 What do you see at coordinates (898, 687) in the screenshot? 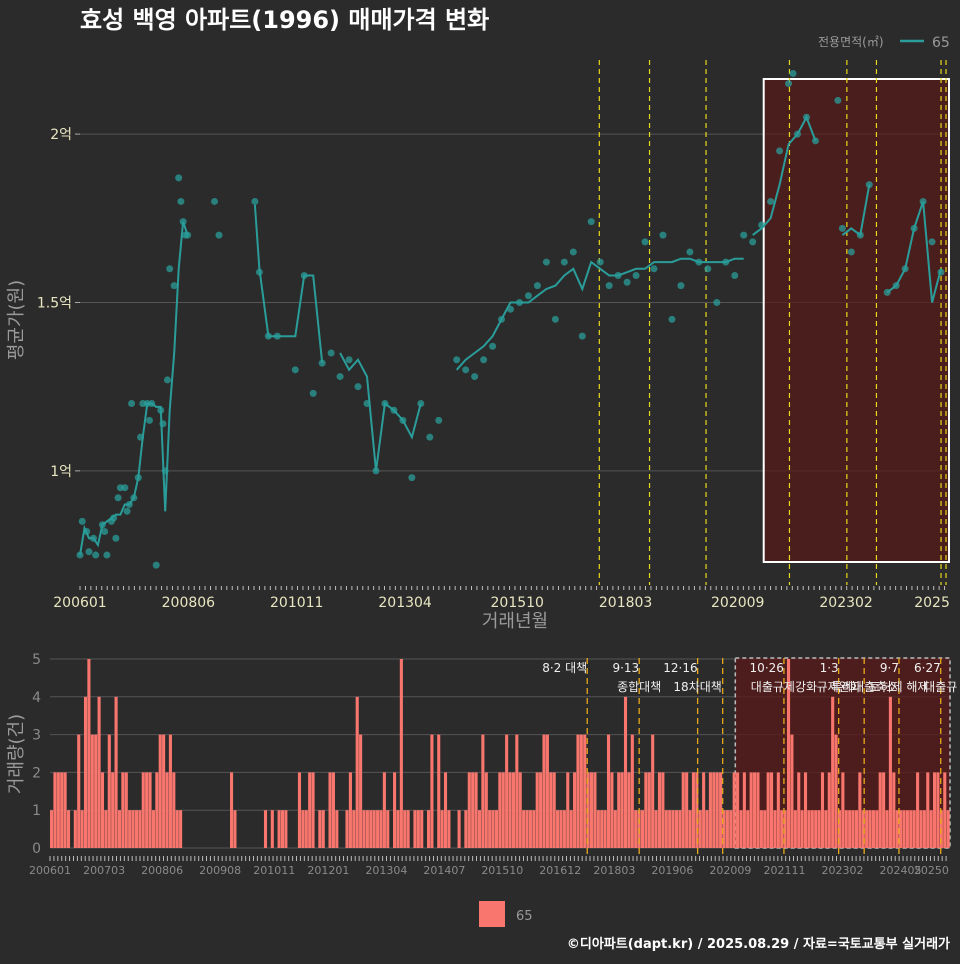
I see `event-sublabel: 토허제 해제` at bounding box center [898, 687].